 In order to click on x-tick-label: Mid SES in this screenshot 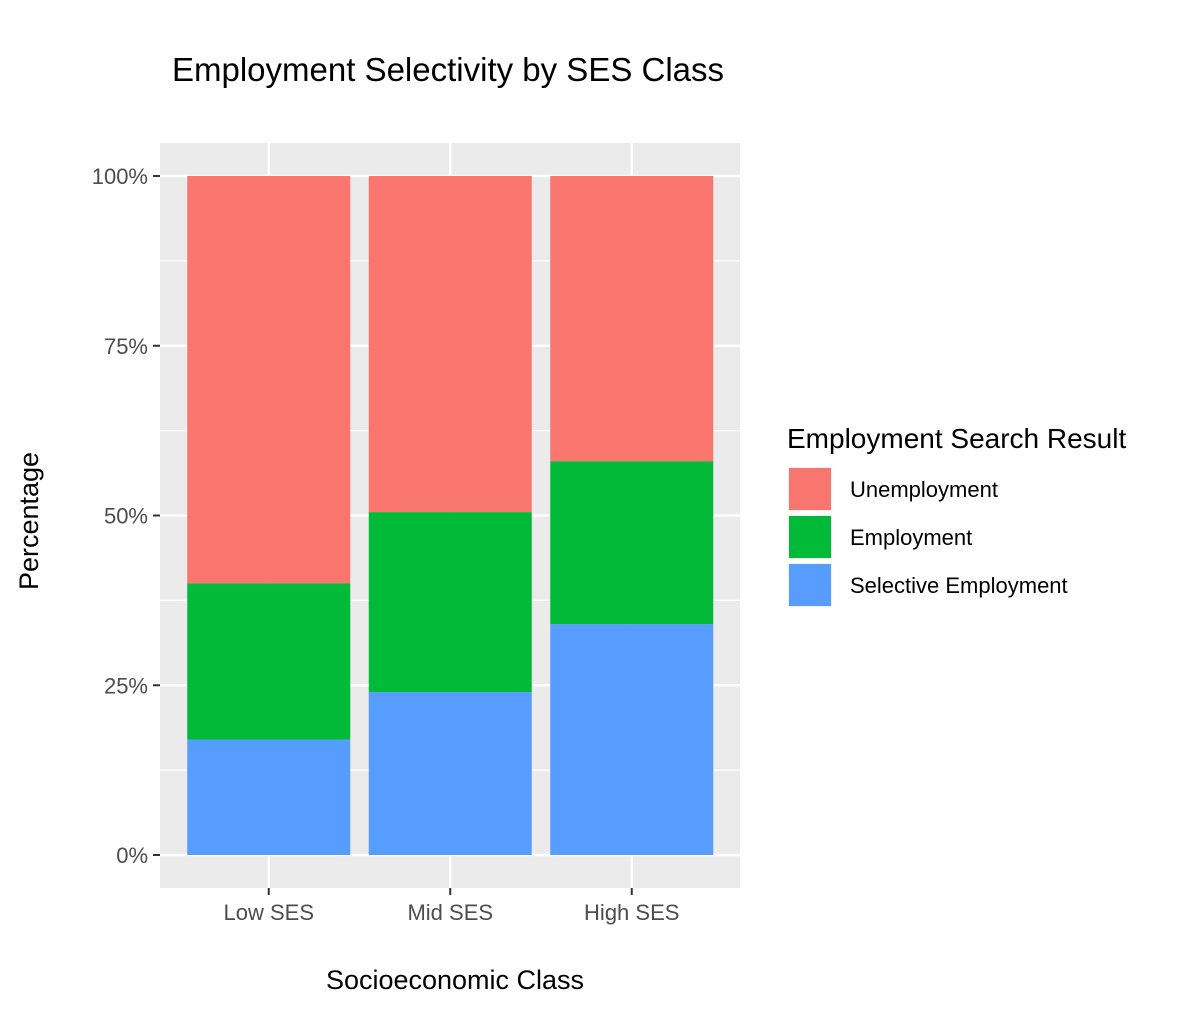, I will do `click(450, 912)`.